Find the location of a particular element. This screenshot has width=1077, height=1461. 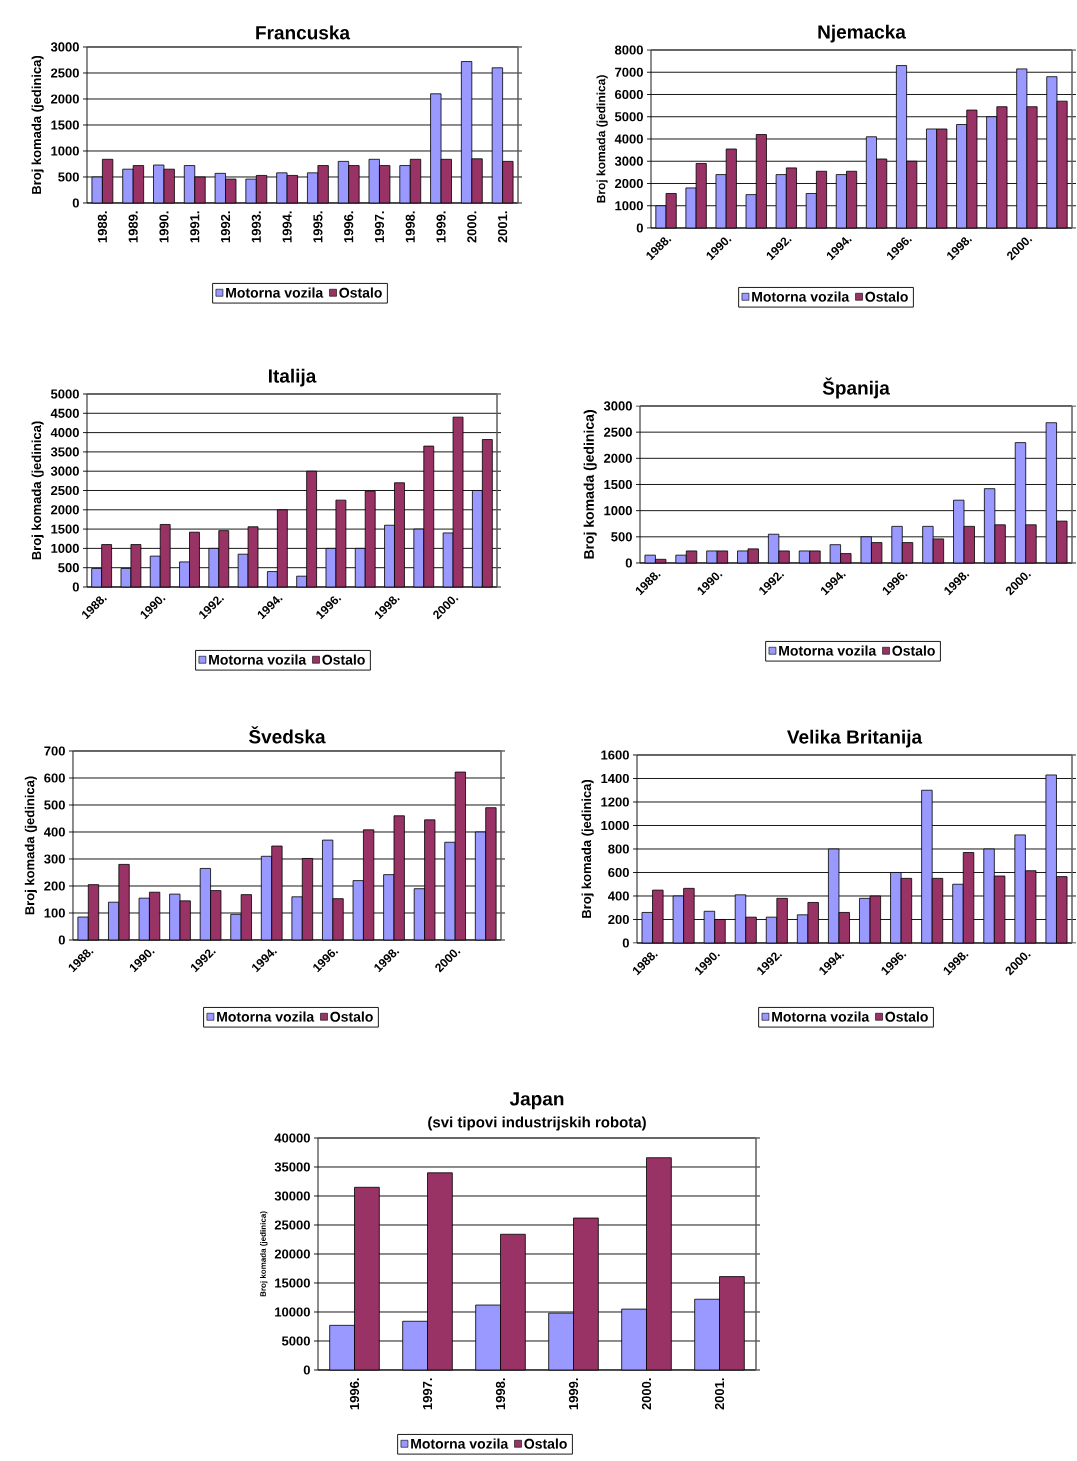

x-tick-label: 1992. is located at coordinates (225, 227).